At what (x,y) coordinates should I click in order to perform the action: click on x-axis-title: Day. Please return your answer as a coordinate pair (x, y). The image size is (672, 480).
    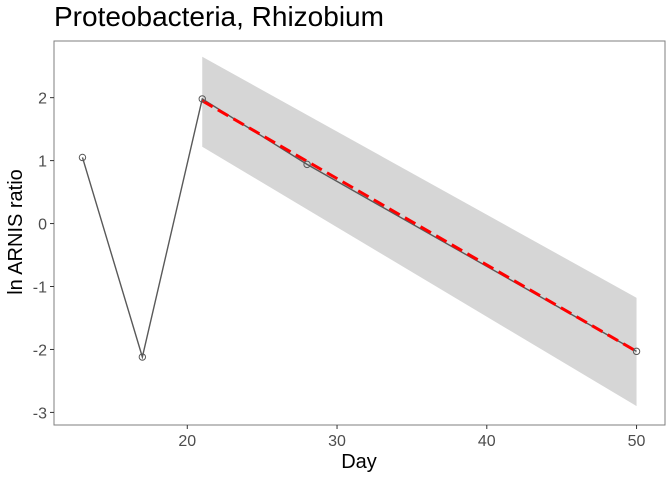
    Looking at the image, I should click on (359, 462).